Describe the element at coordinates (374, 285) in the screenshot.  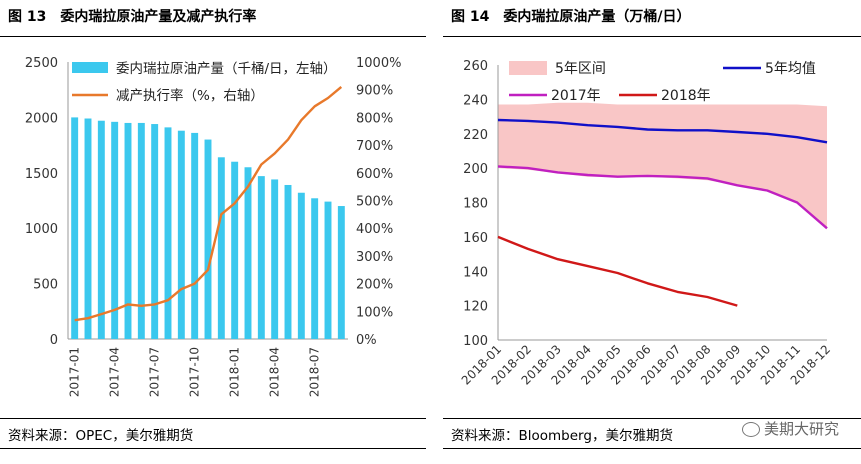
I see `right-y-tick-label: 200%` at that location.